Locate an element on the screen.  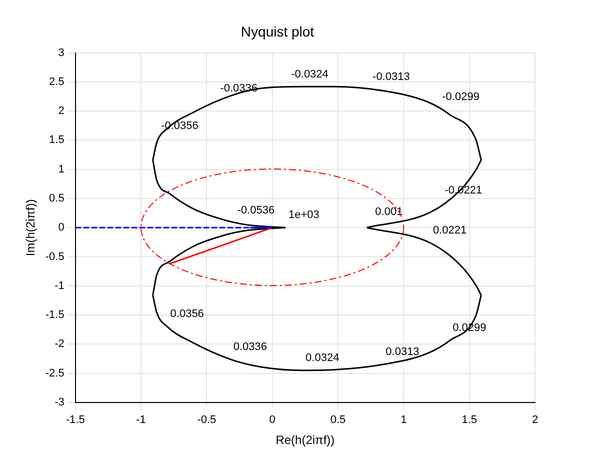
annotation: -0.0299 is located at coordinates (461, 96).